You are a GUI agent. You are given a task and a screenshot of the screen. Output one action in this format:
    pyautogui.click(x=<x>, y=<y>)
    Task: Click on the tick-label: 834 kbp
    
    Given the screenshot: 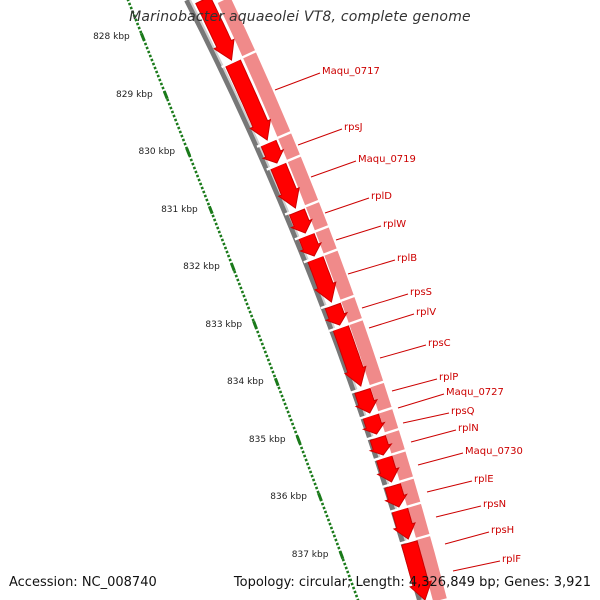 What is the action you would take?
    pyautogui.click(x=245, y=382)
    